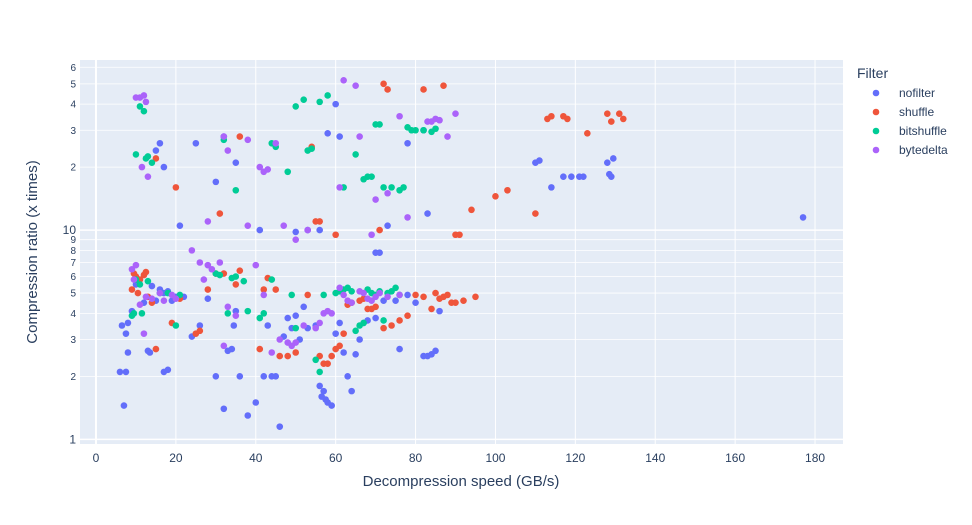  What do you see at coordinates (655, 458) in the screenshot?
I see `x-tick-label: 140` at bounding box center [655, 458].